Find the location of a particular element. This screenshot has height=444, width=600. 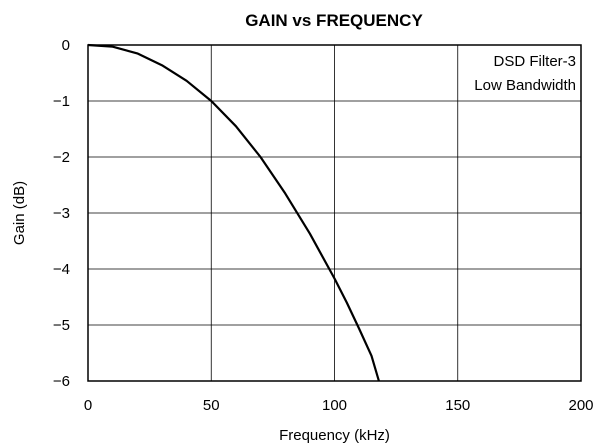

y-tick-label: −3 is located at coordinates (61, 213).